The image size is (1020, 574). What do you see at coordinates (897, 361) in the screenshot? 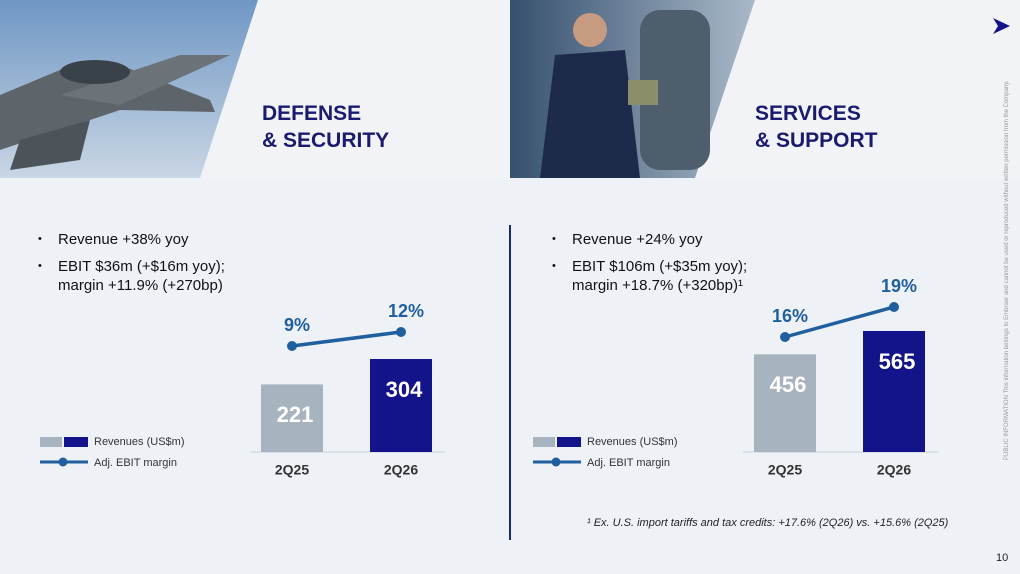
I see `bar-value-label: 565` at bounding box center [897, 361].